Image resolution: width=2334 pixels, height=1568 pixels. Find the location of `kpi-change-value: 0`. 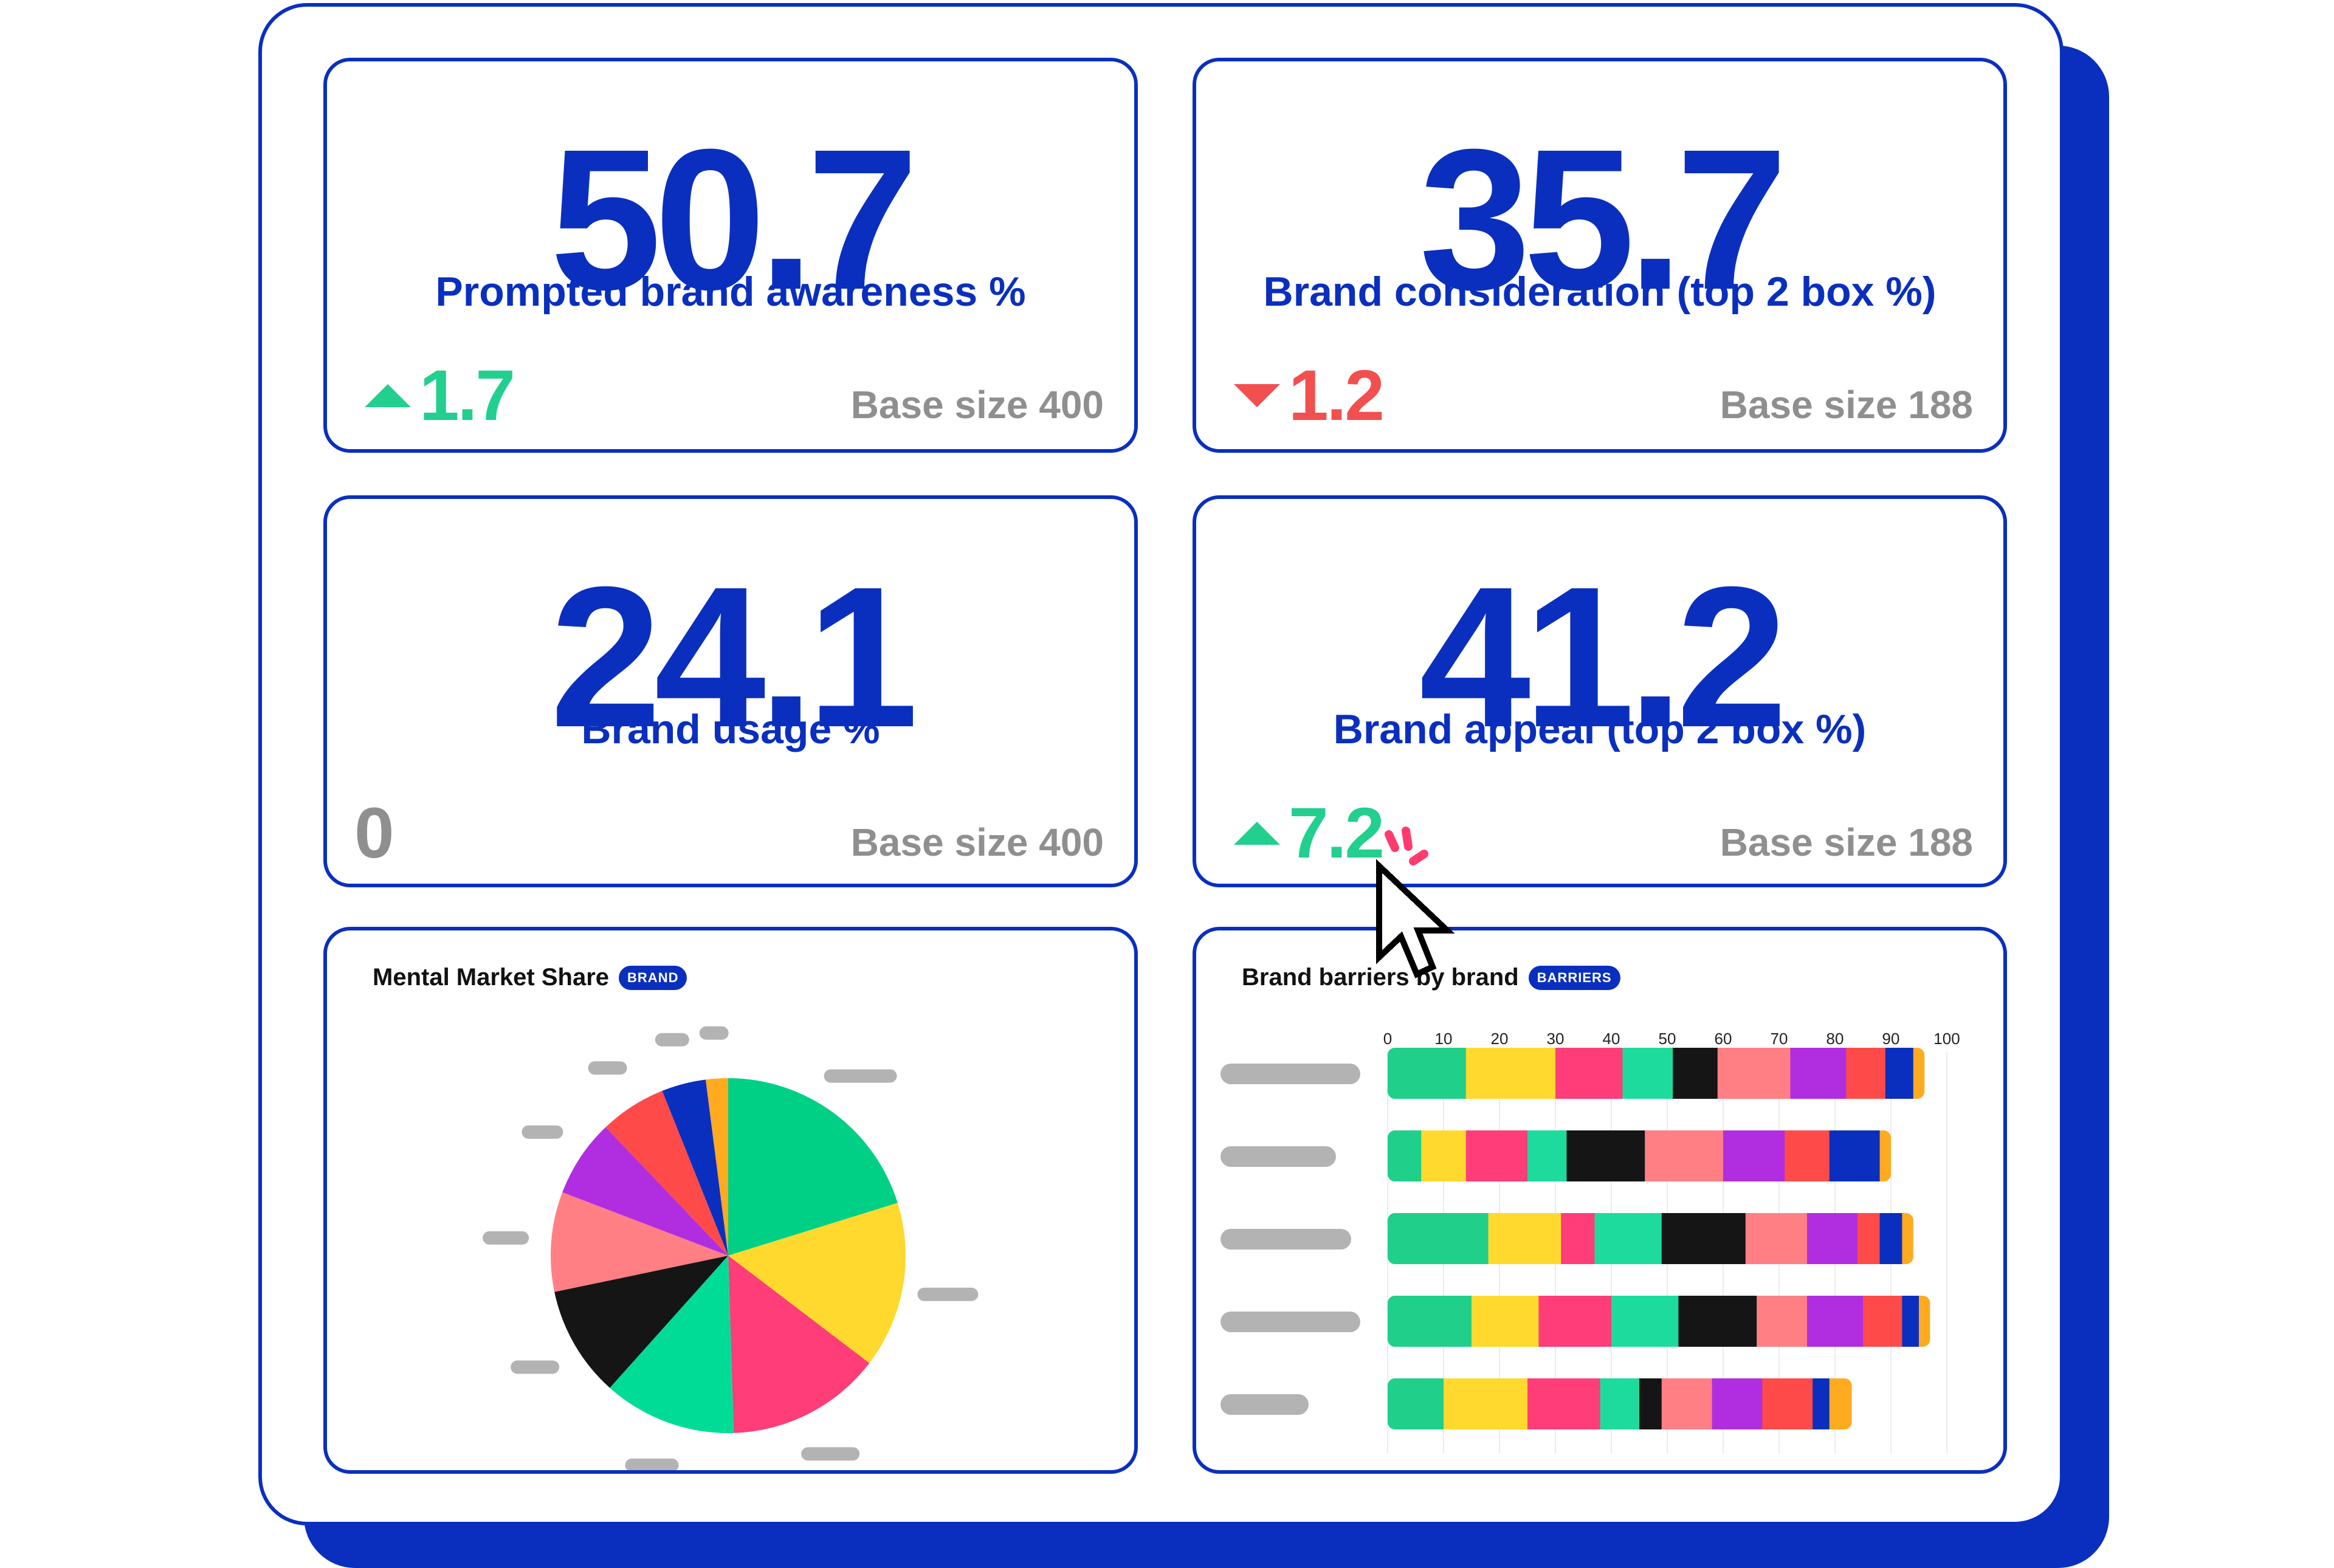

kpi-change-value: 0 is located at coordinates (374, 833).